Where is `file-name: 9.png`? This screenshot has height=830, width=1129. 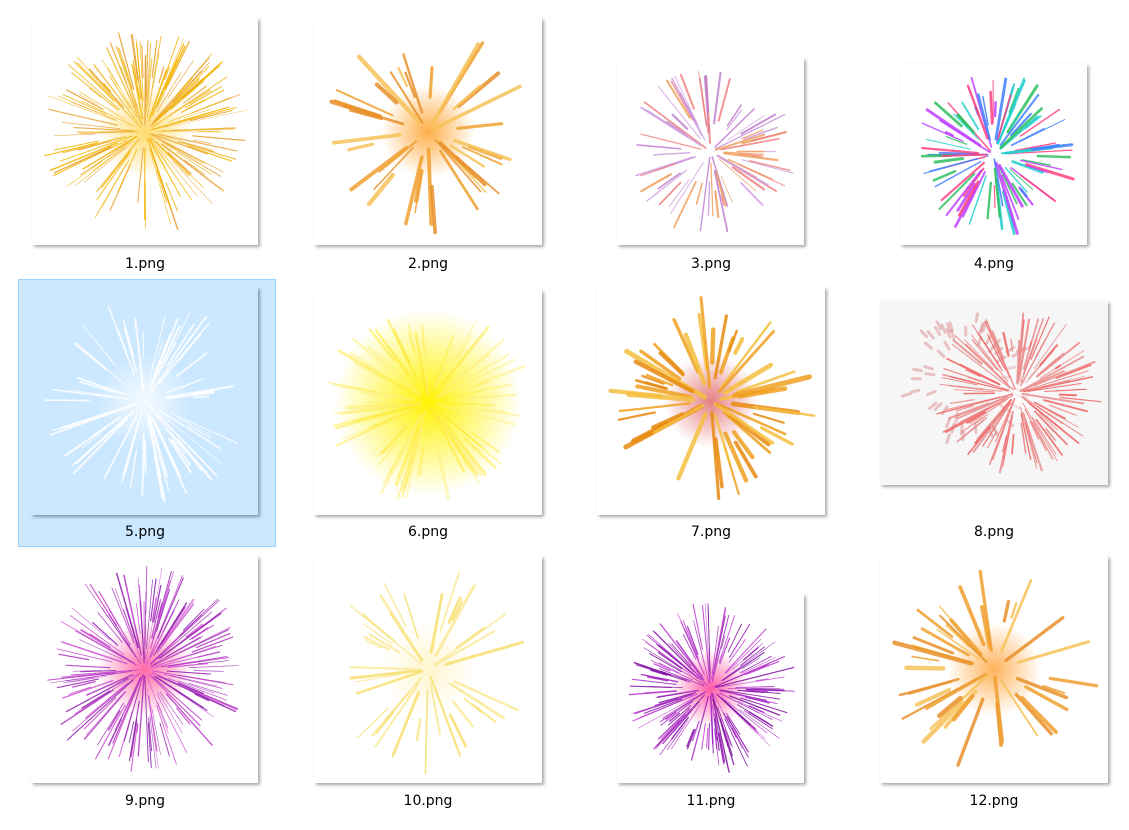
file-name: 9.png is located at coordinates (144, 801).